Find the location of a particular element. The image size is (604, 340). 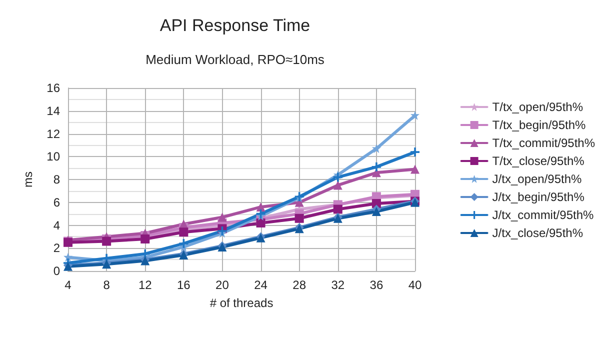

legend-label: T/tx_begin/95th% is located at coordinates (539, 125).